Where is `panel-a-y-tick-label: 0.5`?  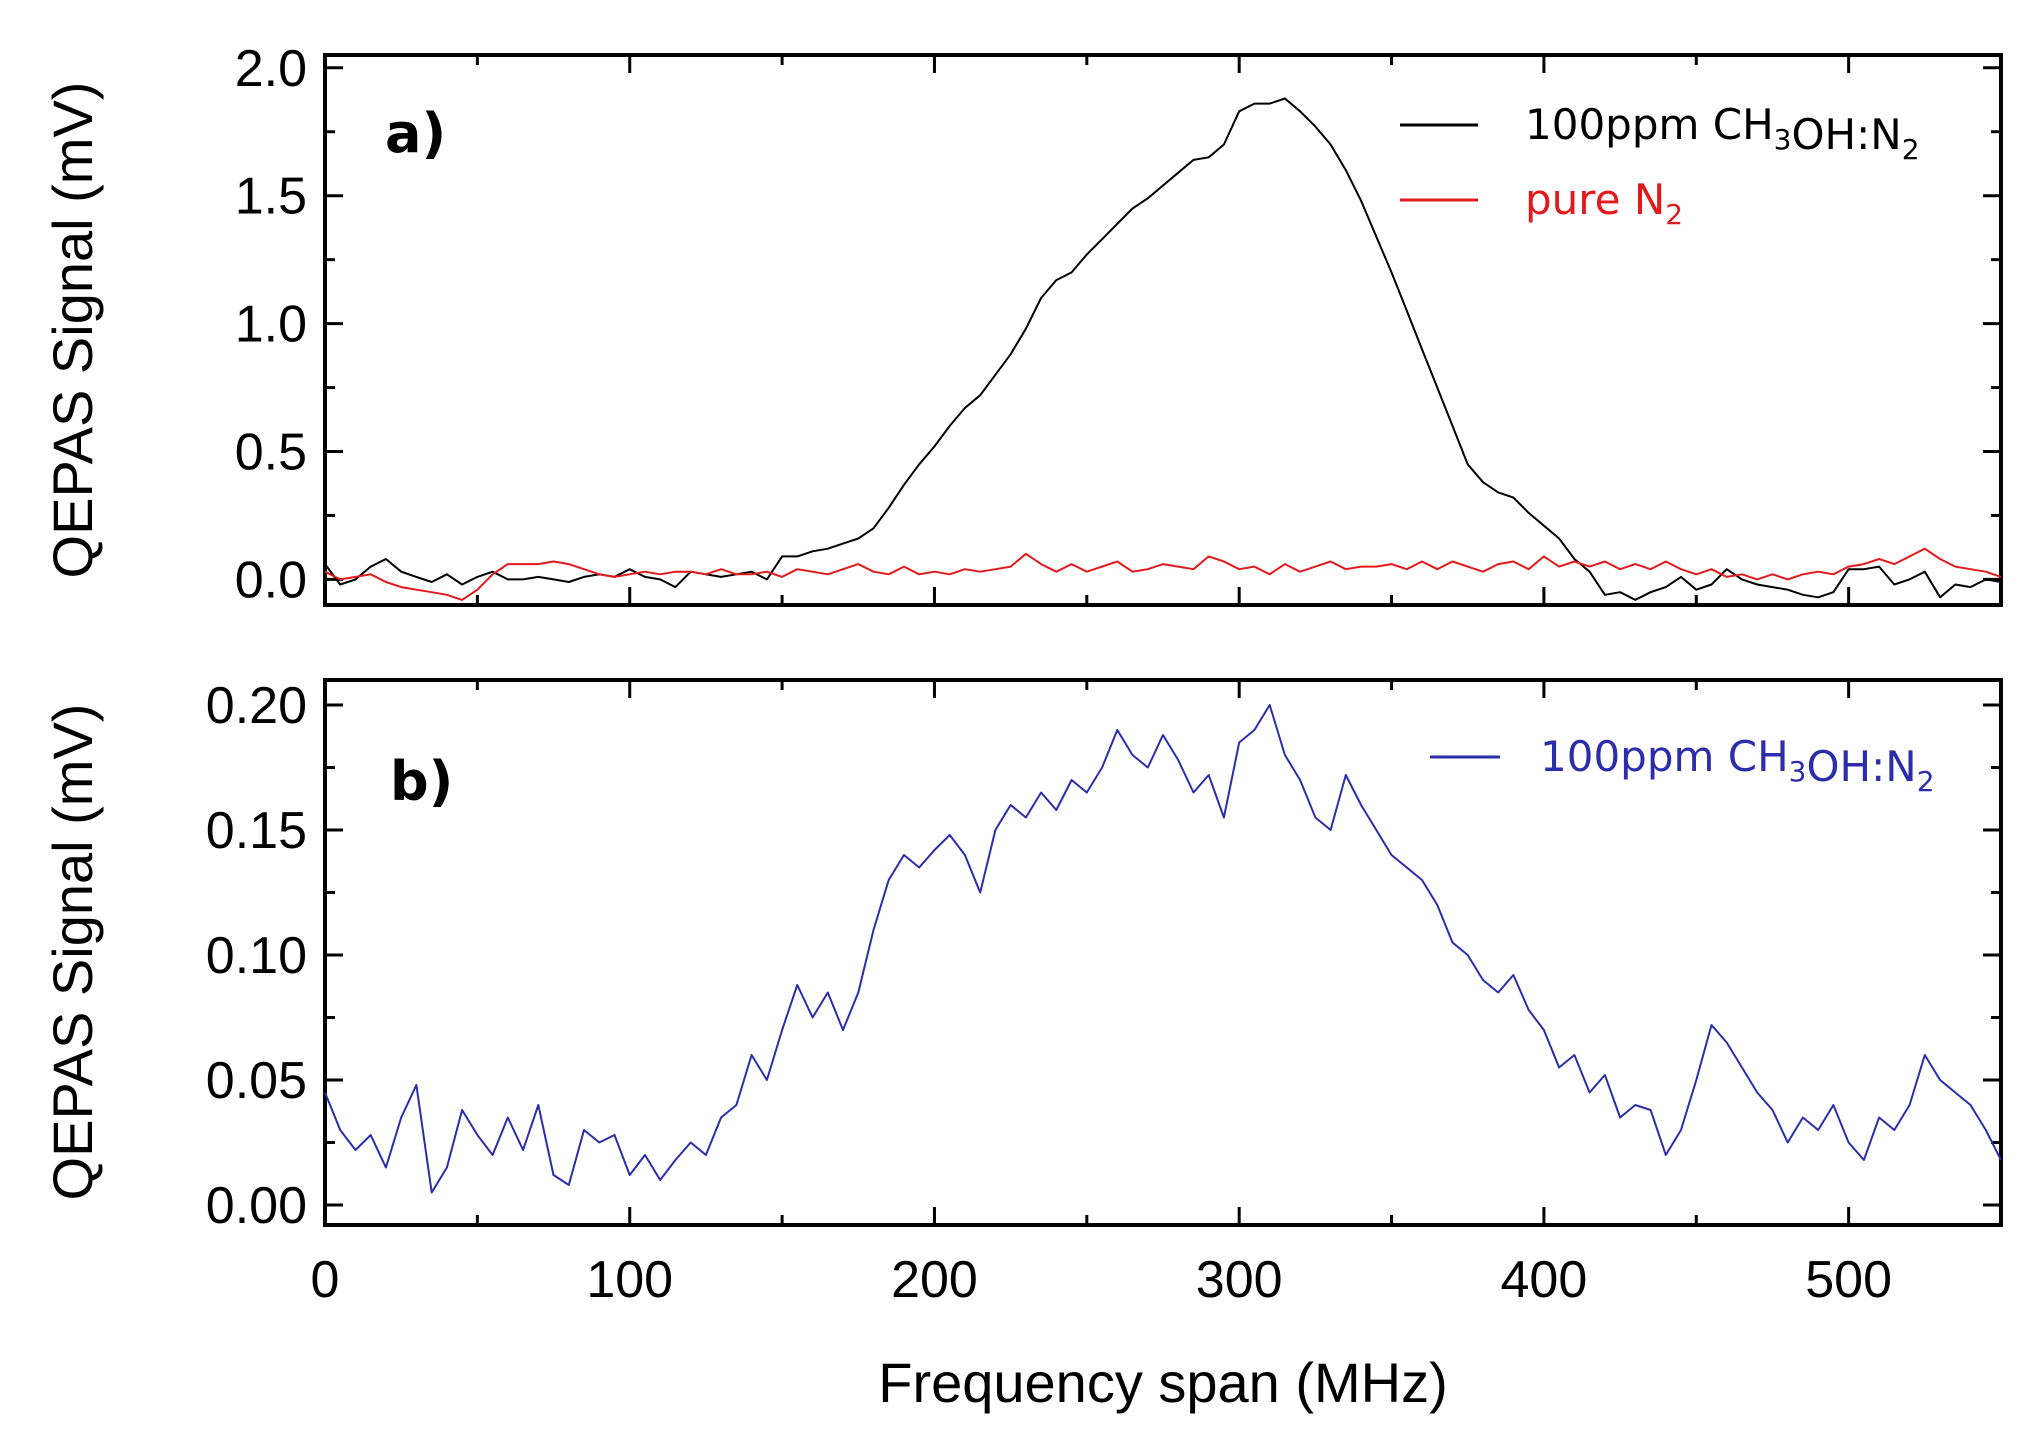 panel-a-y-tick-label: 0.5 is located at coordinates (271, 453).